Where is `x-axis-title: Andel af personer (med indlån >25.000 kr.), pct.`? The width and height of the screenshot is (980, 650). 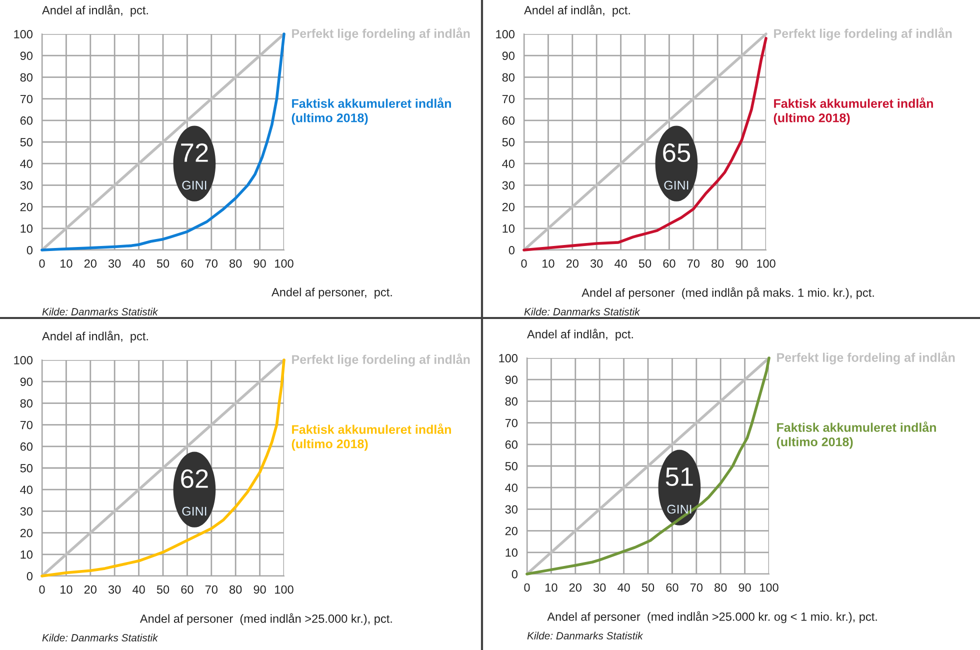 x-axis-title: Andel af personer (med indlån >25.000 kr.), pct. is located at coordinates (266, 619).